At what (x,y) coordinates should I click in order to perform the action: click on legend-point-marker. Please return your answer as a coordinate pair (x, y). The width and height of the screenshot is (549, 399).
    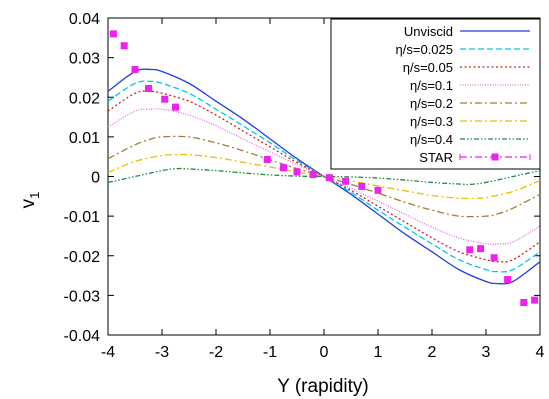
    Looking at the image, I should click on (495, 157).